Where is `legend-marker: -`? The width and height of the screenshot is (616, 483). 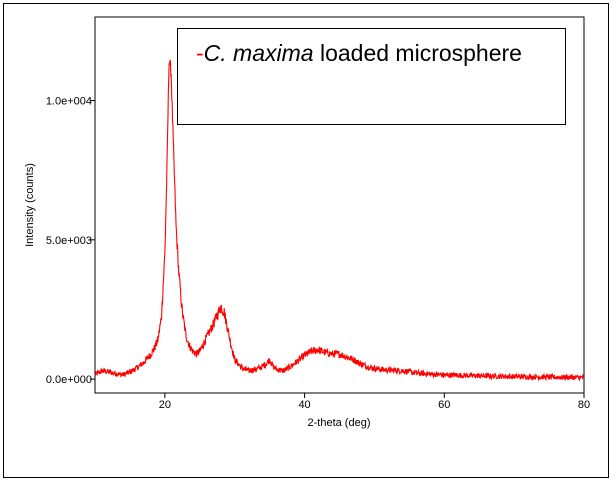
legend-marker: - is located at coordinates (200, 53).